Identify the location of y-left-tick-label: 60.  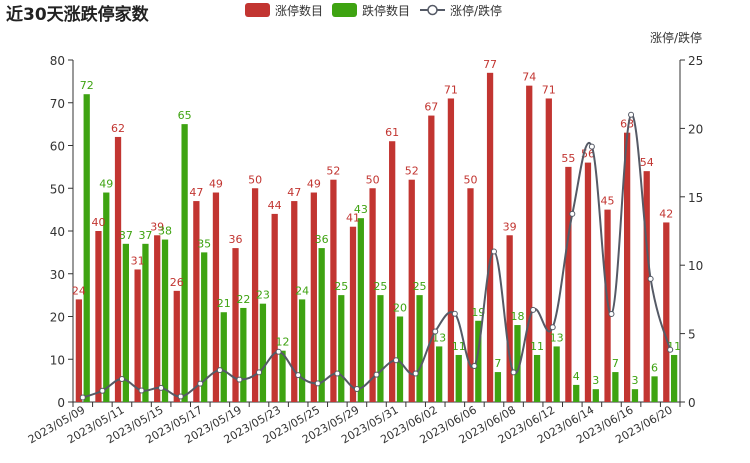
(57, 147).